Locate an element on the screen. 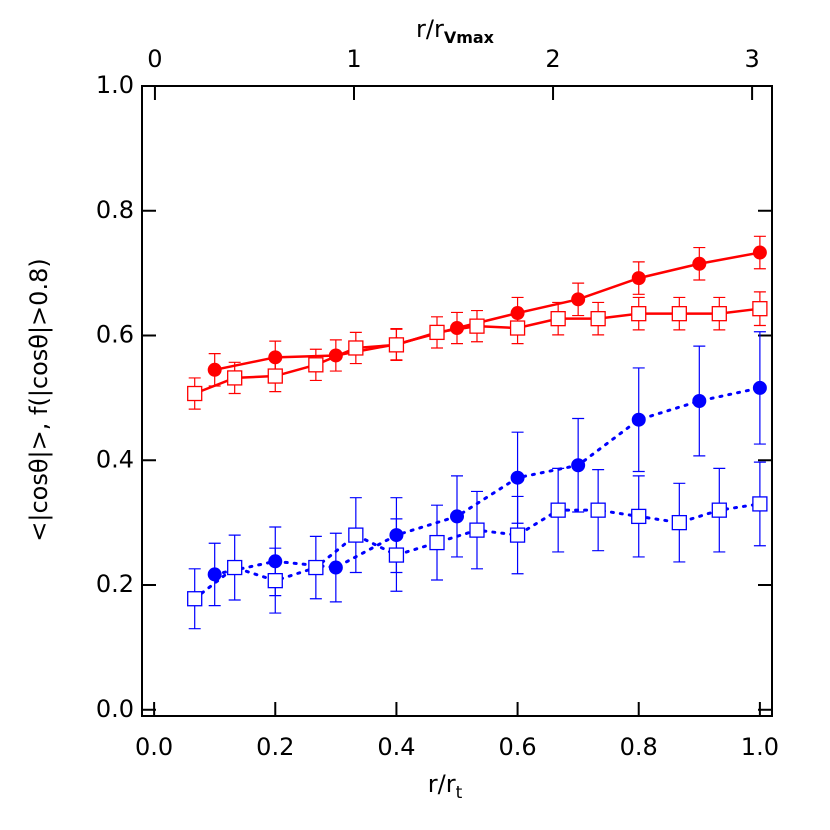 This screenshot has height=830, width=830. y-tick-label: 0.0 is located at coordinates (115, 709).